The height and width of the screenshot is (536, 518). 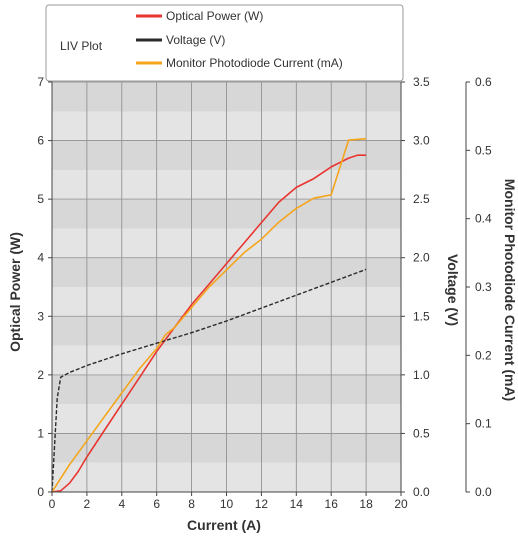 I want to click on left-tick-label: 0, so click(x=40, y=492).